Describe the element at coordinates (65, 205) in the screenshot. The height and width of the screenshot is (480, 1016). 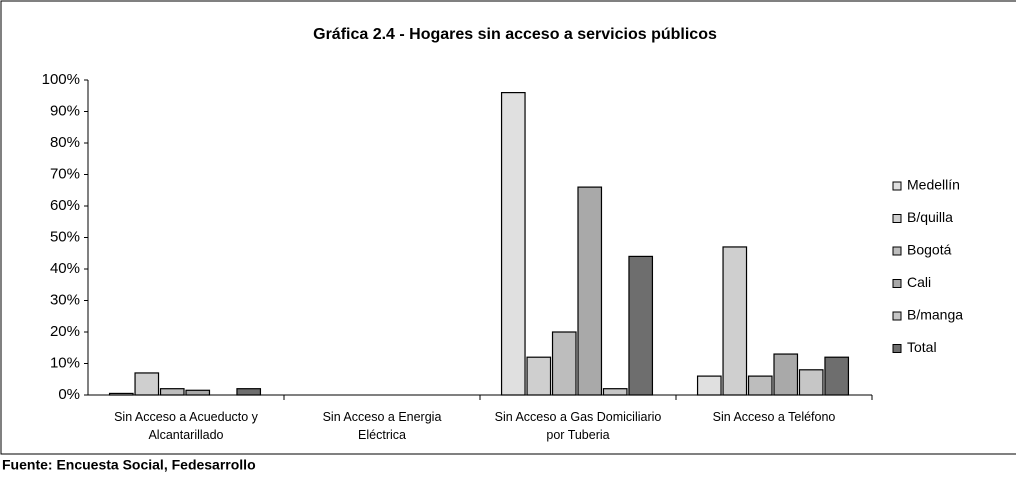
I see `y-tick-label: 60%` at that location.